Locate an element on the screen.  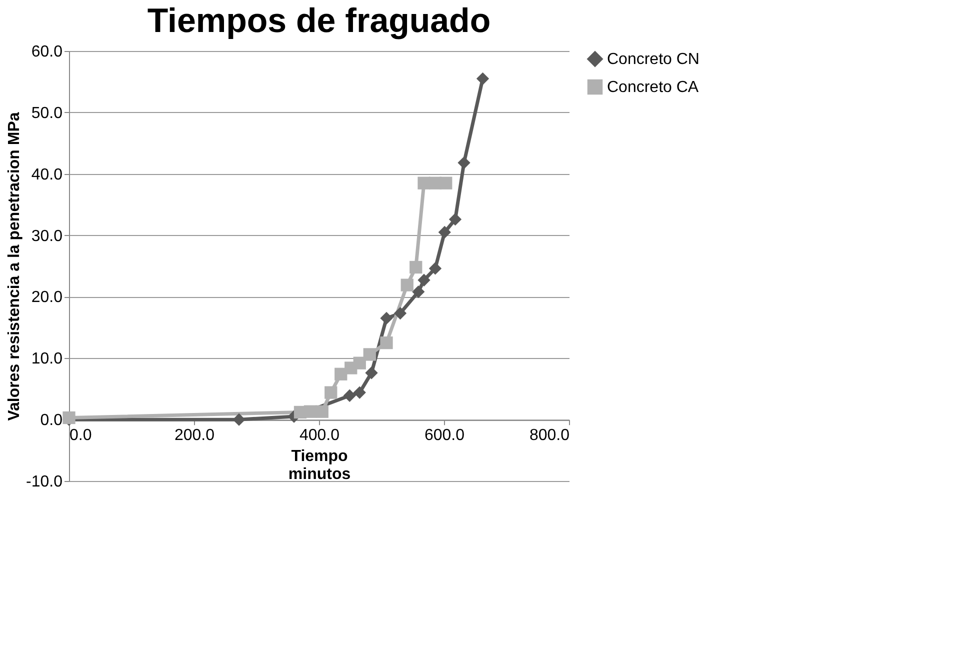
y-tick-label: 0.0 is located at coordinates (51, 421).